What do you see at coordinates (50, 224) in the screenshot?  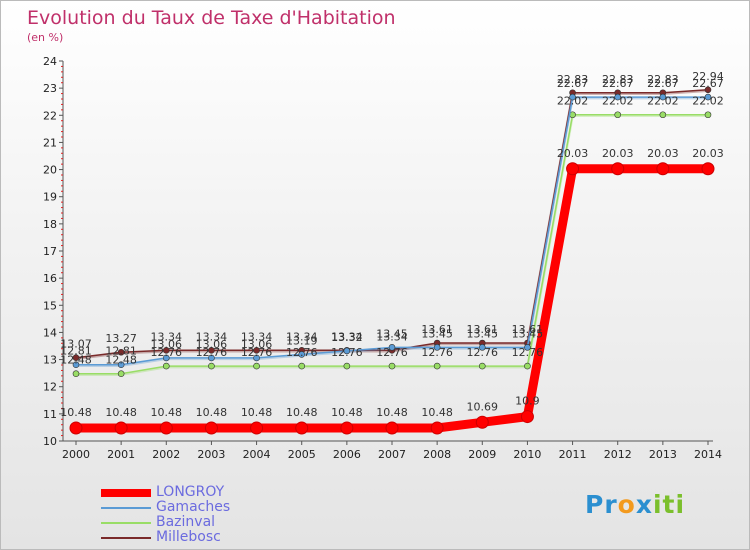 I see `y-tick-label: 18` at bounding box center [50, 224].